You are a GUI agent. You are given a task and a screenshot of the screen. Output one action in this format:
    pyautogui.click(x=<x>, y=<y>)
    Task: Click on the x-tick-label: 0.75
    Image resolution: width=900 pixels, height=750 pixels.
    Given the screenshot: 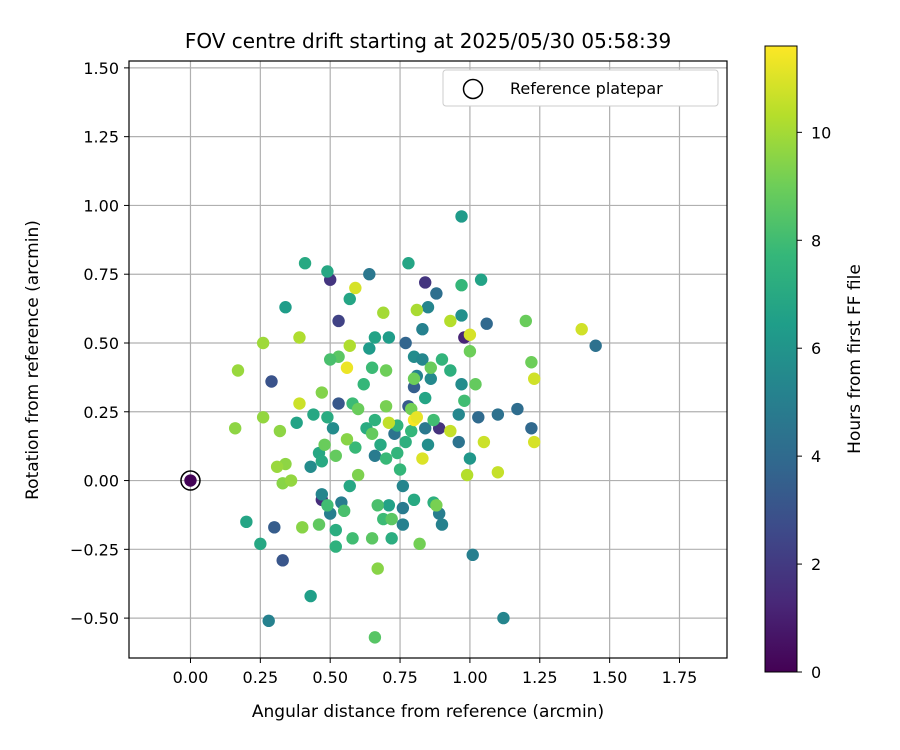 What is the action you would take?
    pyautogui.click(x=400, y=677)
    